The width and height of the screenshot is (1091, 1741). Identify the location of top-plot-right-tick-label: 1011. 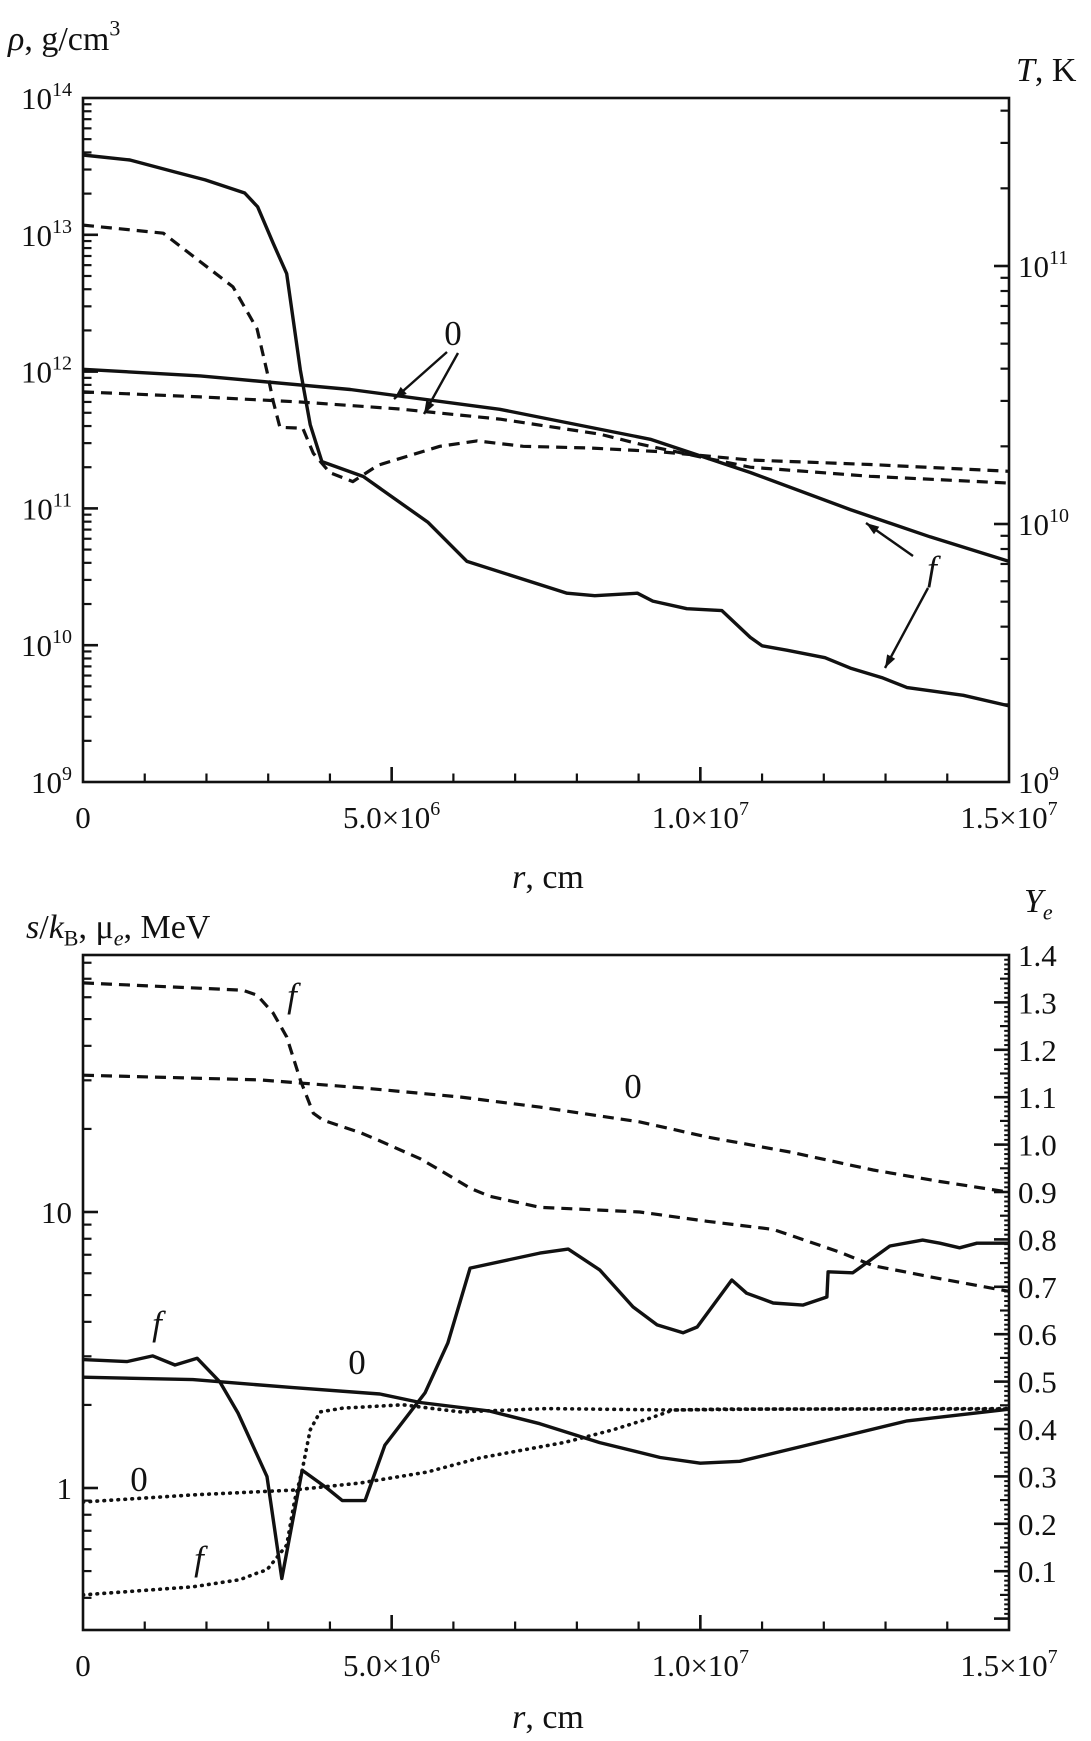
(1043, 265).